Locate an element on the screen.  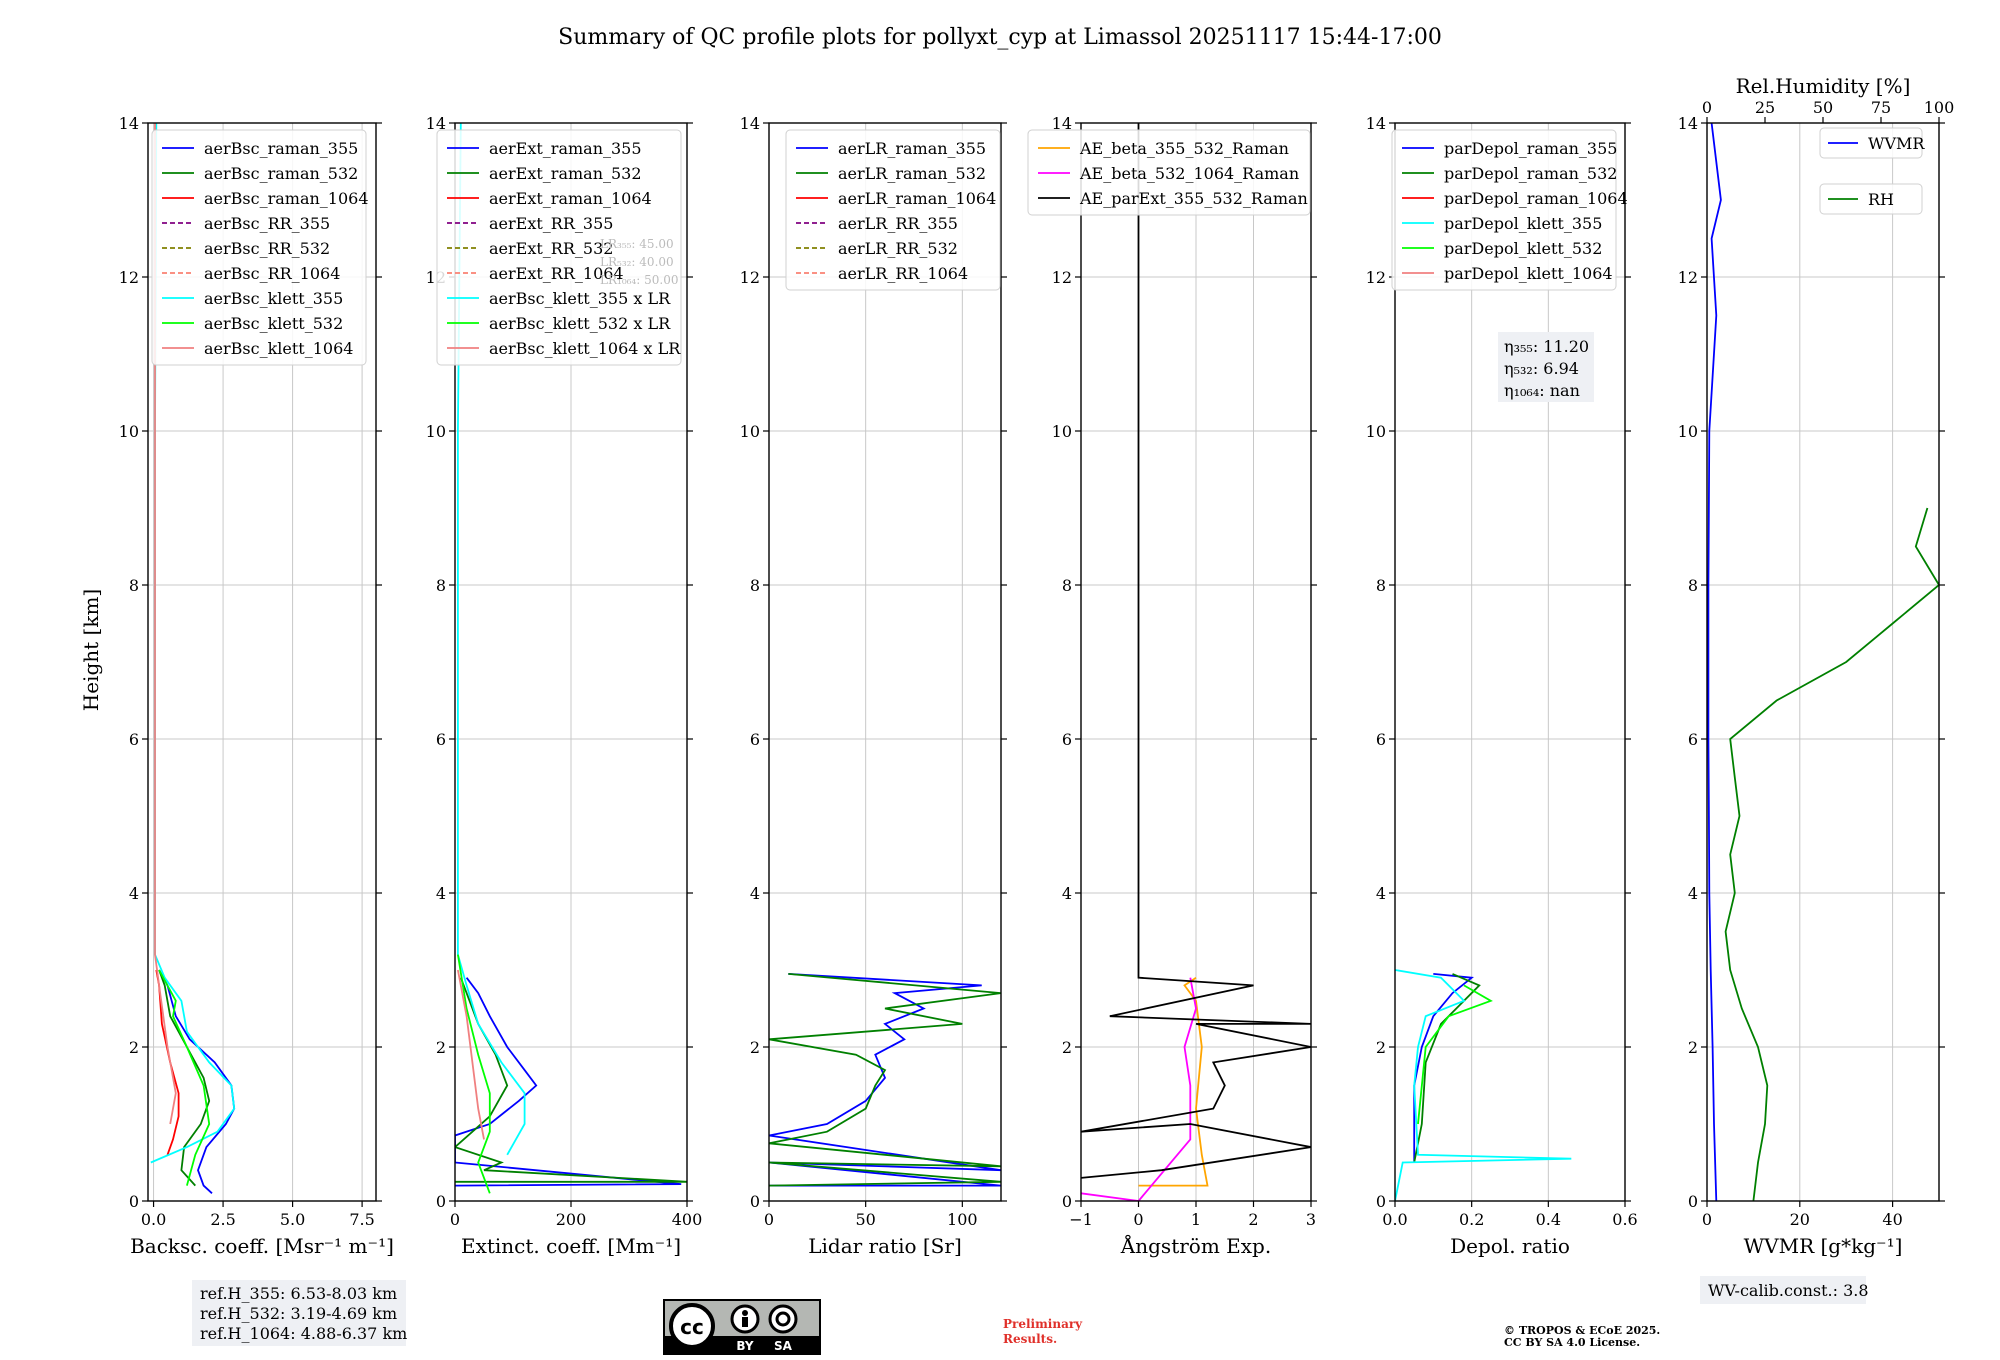
x-tick-label-wv-2: 40 is located at coordinates (1892, 1219).